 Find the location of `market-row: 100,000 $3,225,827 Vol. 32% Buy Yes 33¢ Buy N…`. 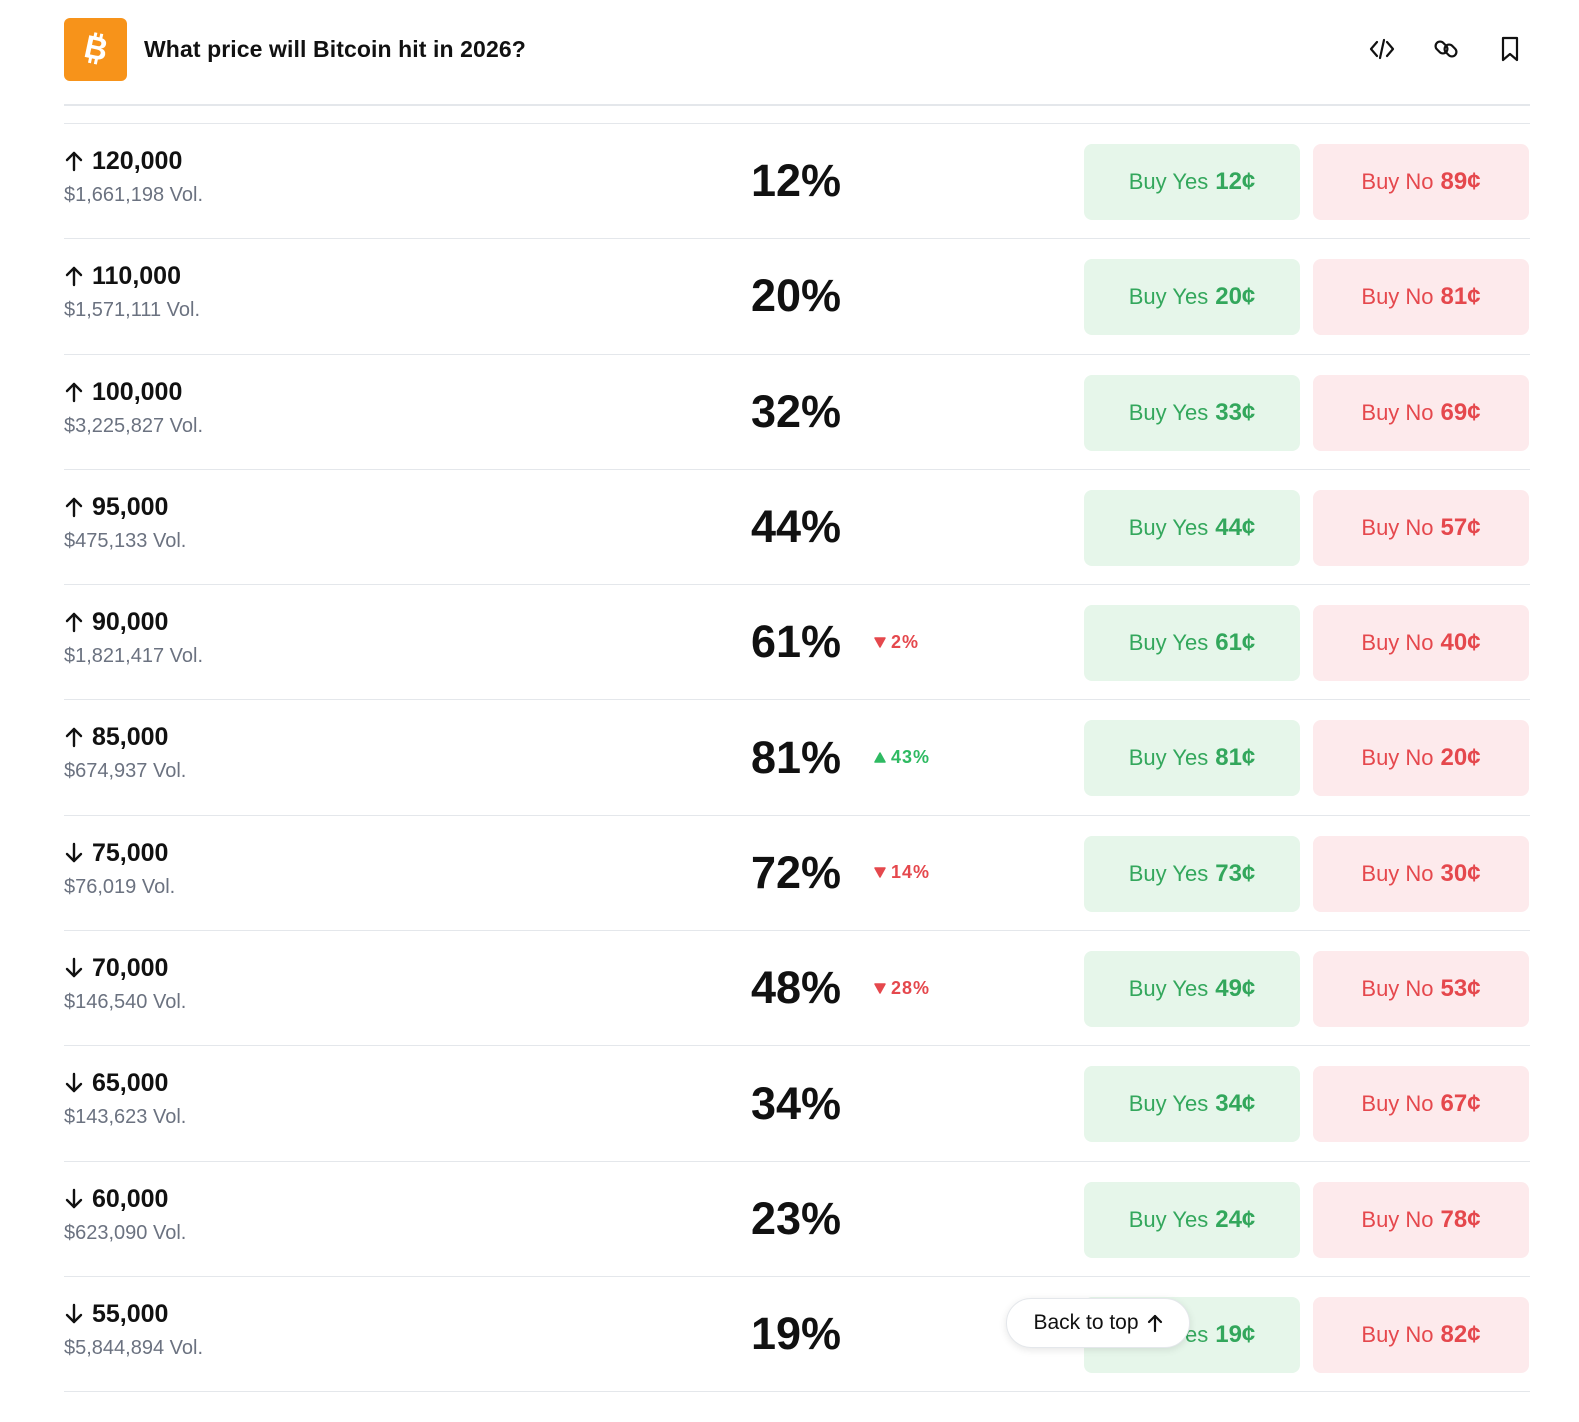

market-row: 100,000 $3,225,827 Vol. 32% Buy Yes 33¢ Buy N… is located at coordinates (797, 412).